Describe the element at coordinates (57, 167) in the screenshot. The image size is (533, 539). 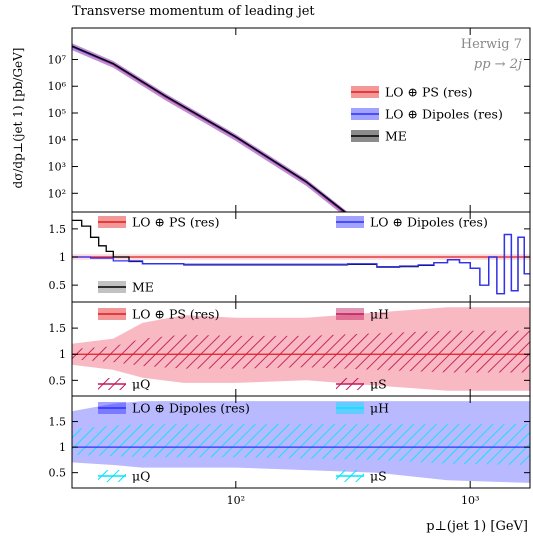
I see `y-tick-label: 10³` at that location.